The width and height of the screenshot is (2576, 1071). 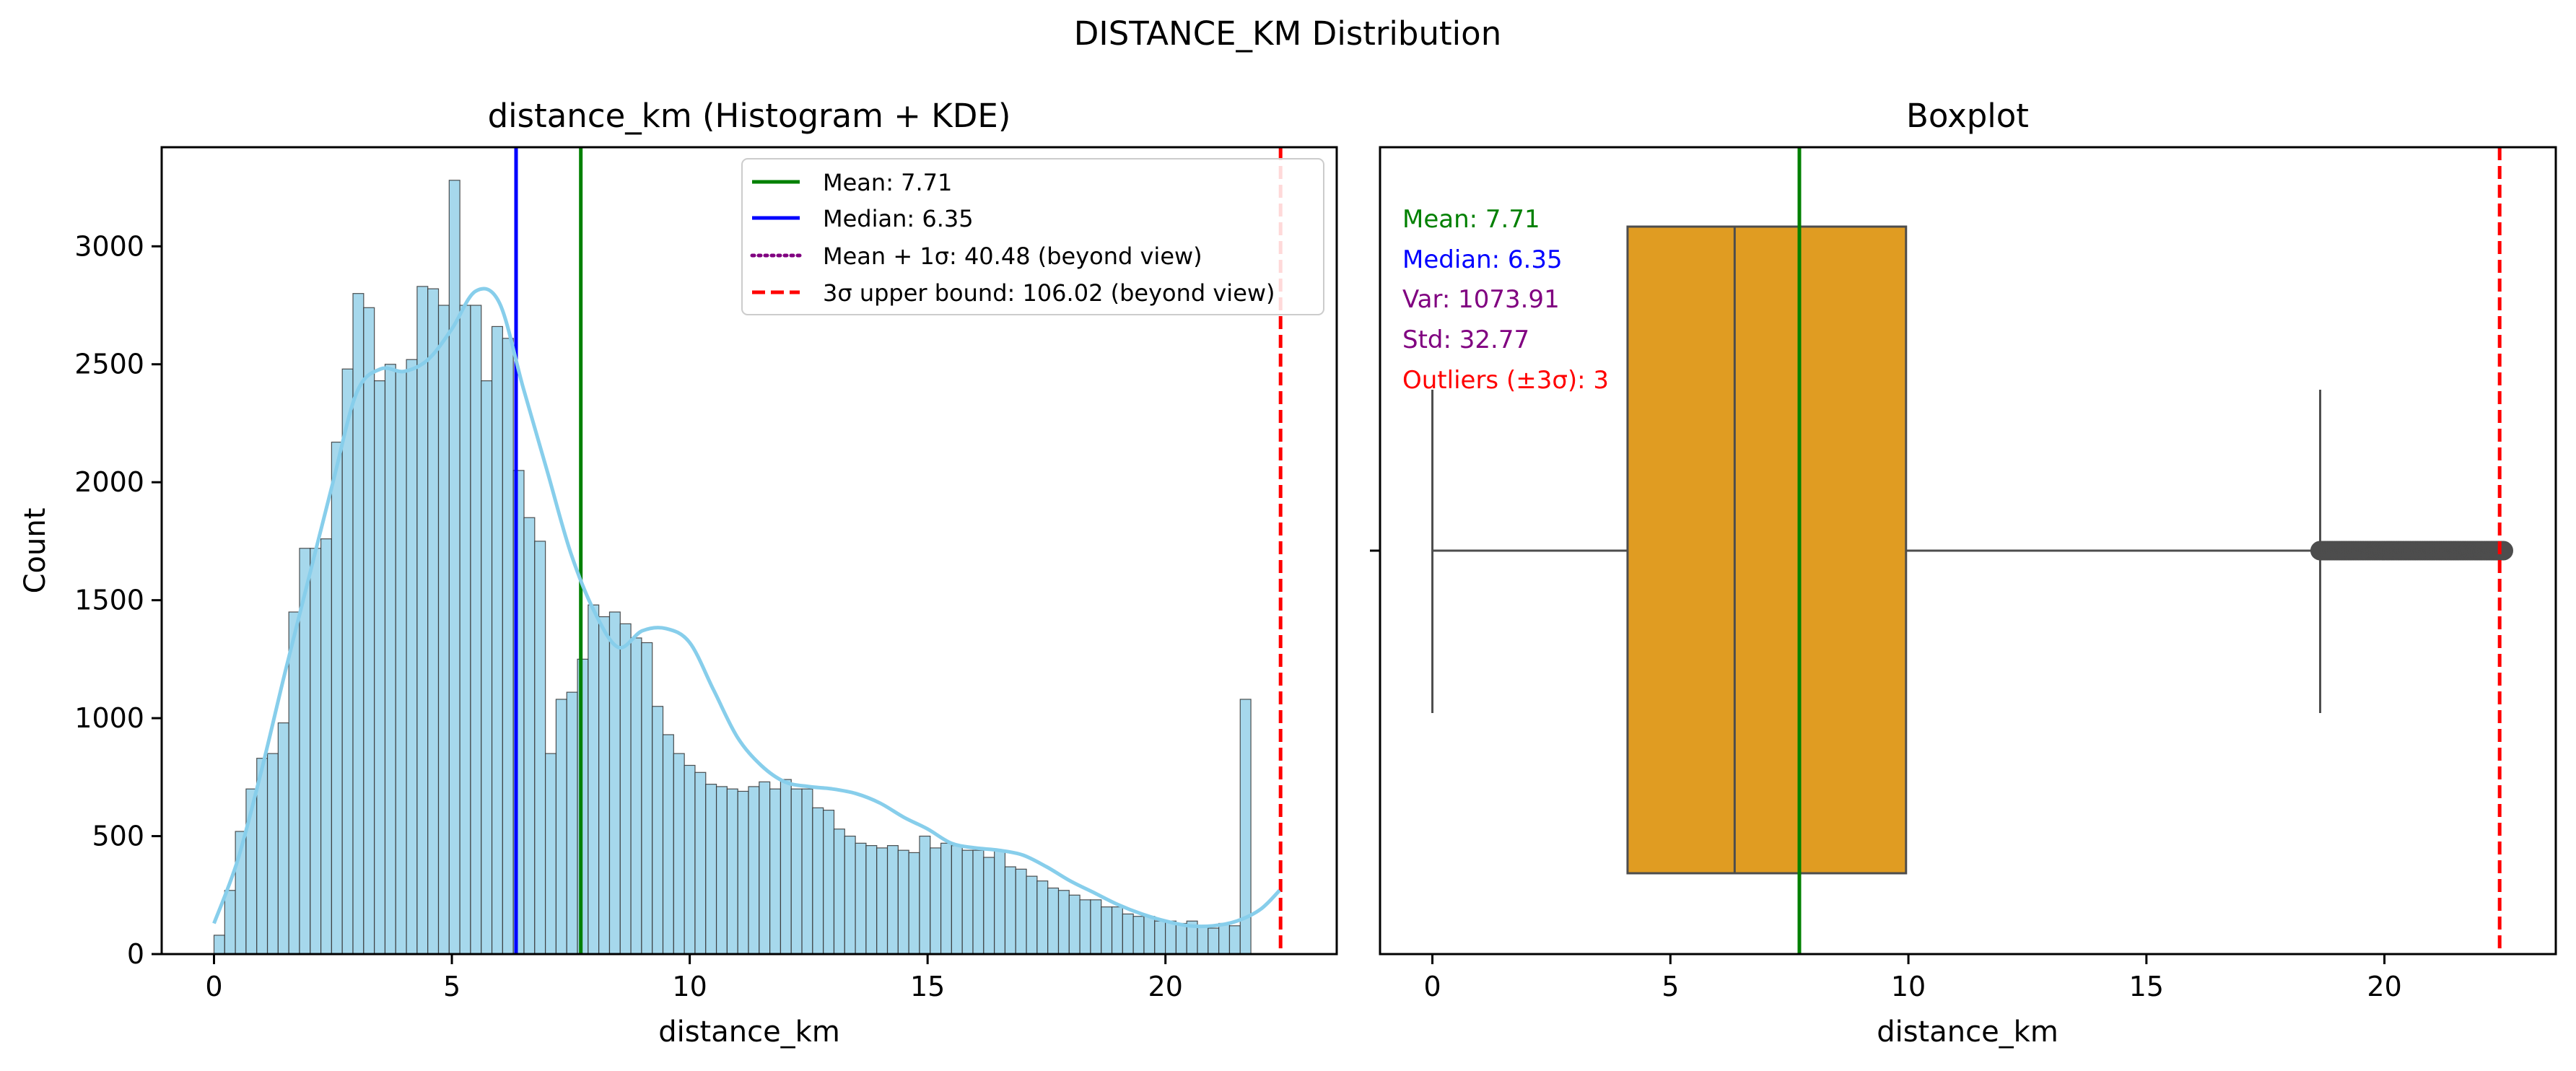 I want to click on boxplot-title: Boxplot, so click(x=1967, y=116).